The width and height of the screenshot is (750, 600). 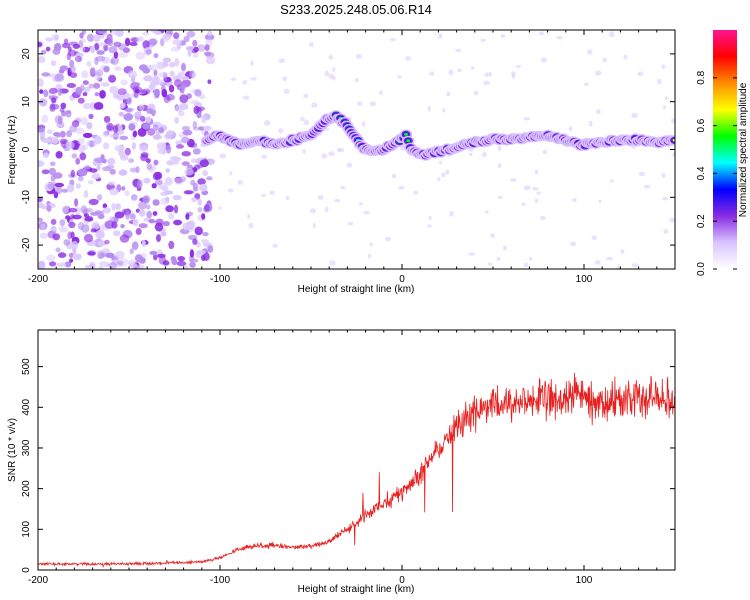 I want to click on colorbar-tick-label: 0.4, so click(x=701, y=173).